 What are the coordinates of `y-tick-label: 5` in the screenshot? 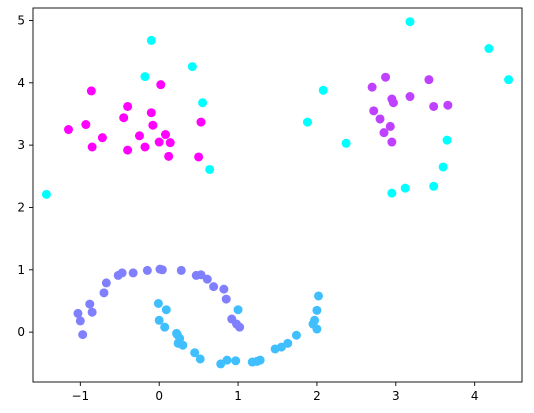 It's located at (21, 20).